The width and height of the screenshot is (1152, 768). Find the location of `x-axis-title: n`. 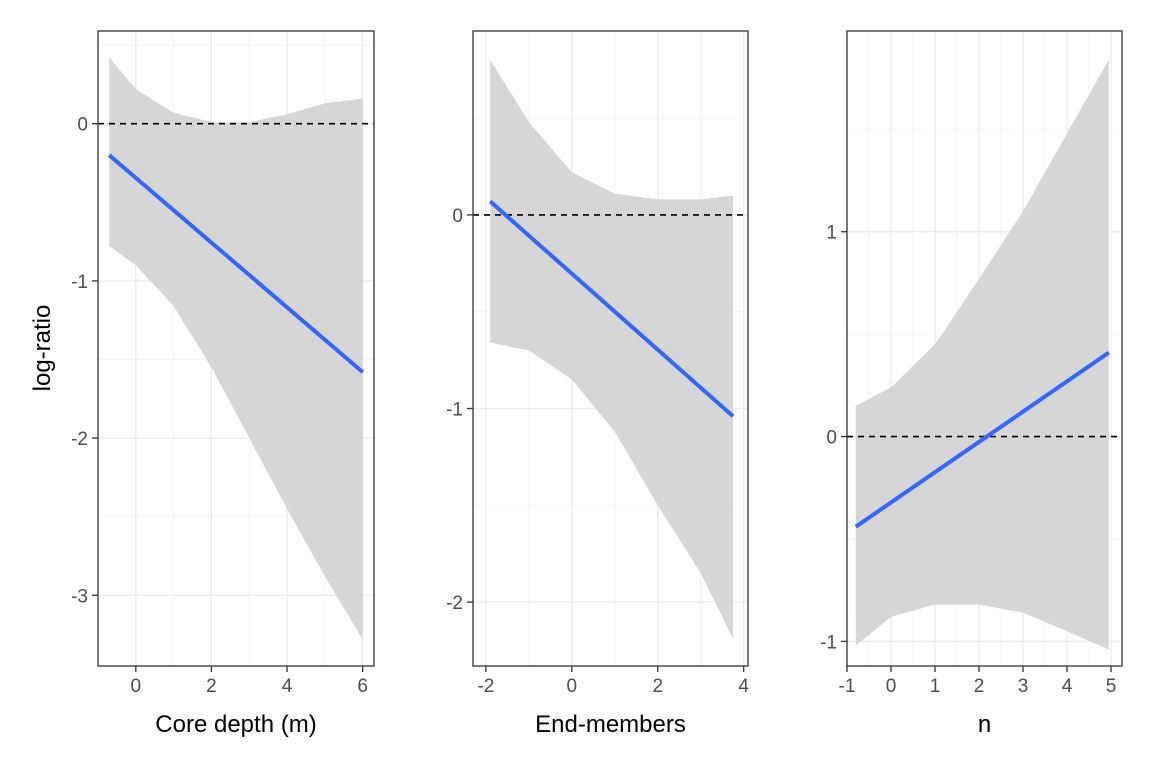

x-axis-title: n is located at coordinates (984, 724).